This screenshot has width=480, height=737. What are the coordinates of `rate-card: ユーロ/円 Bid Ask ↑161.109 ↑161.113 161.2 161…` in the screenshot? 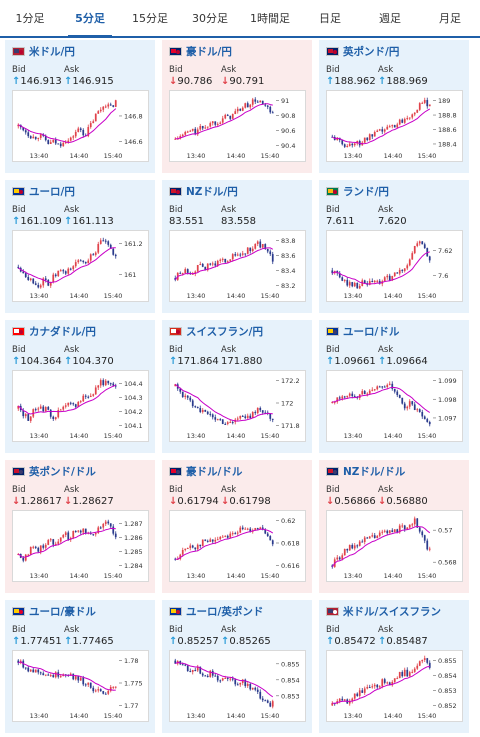 It's located at (80, 246).